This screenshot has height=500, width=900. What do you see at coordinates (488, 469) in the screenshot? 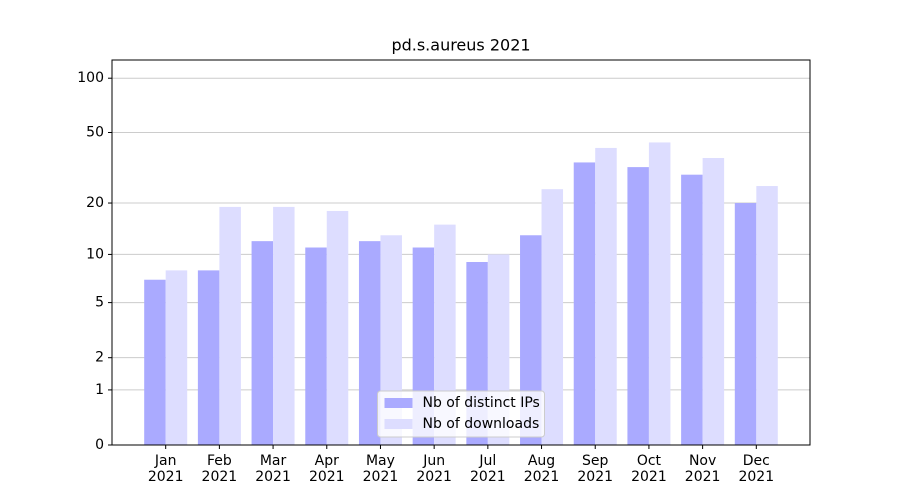
I see `x-tick-label: Jul 2021` at bounding box center [488, 469].